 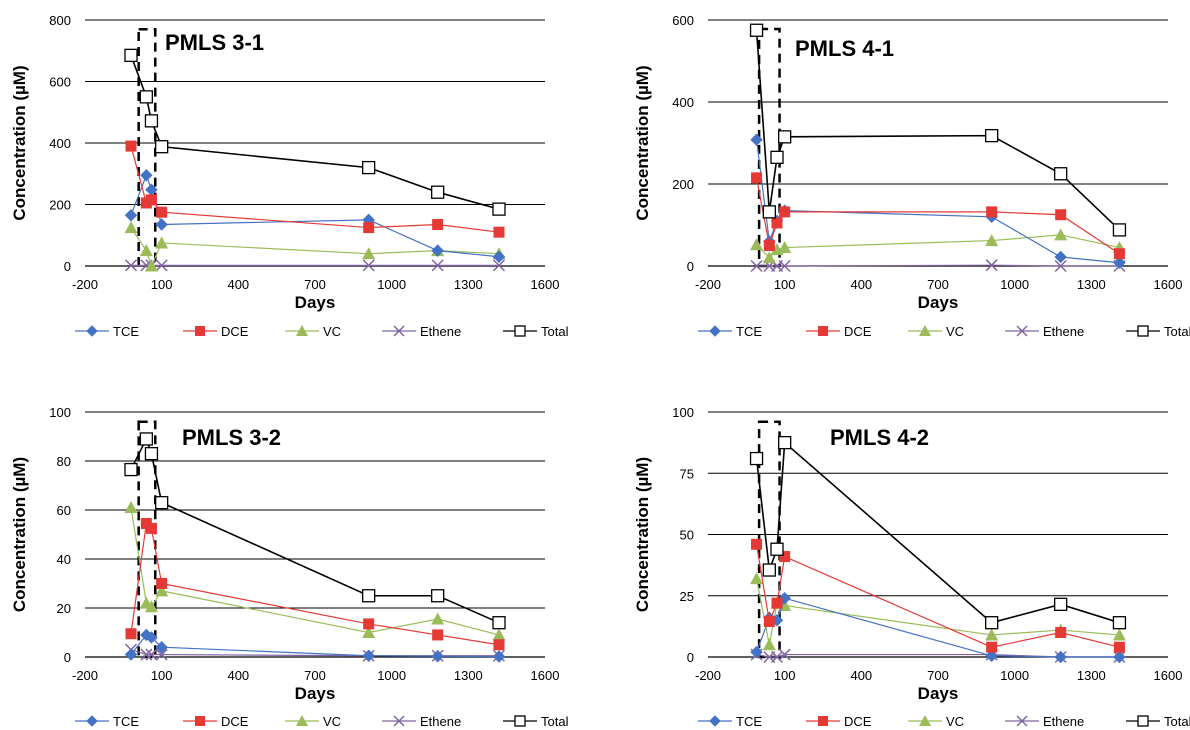 I want to click on x-tick-label: 100, so click(x=162, y=284).